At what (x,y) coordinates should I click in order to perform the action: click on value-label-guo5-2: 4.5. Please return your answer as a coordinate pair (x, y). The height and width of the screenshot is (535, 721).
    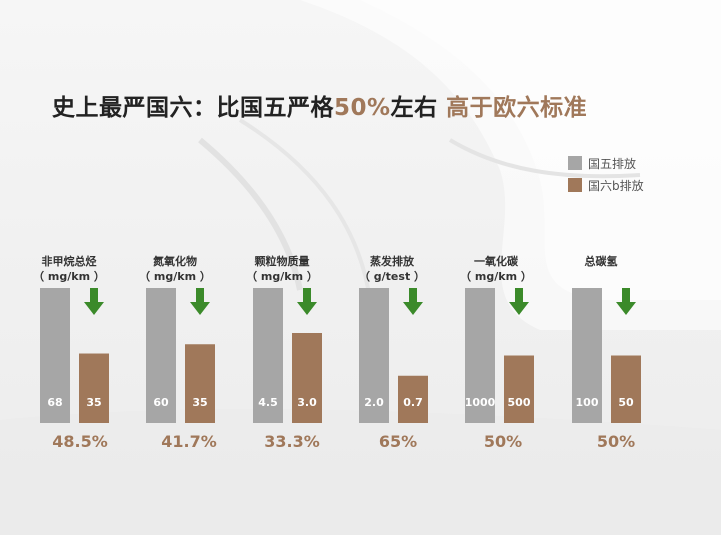
    Looking at the image, I should click on (268, 402).